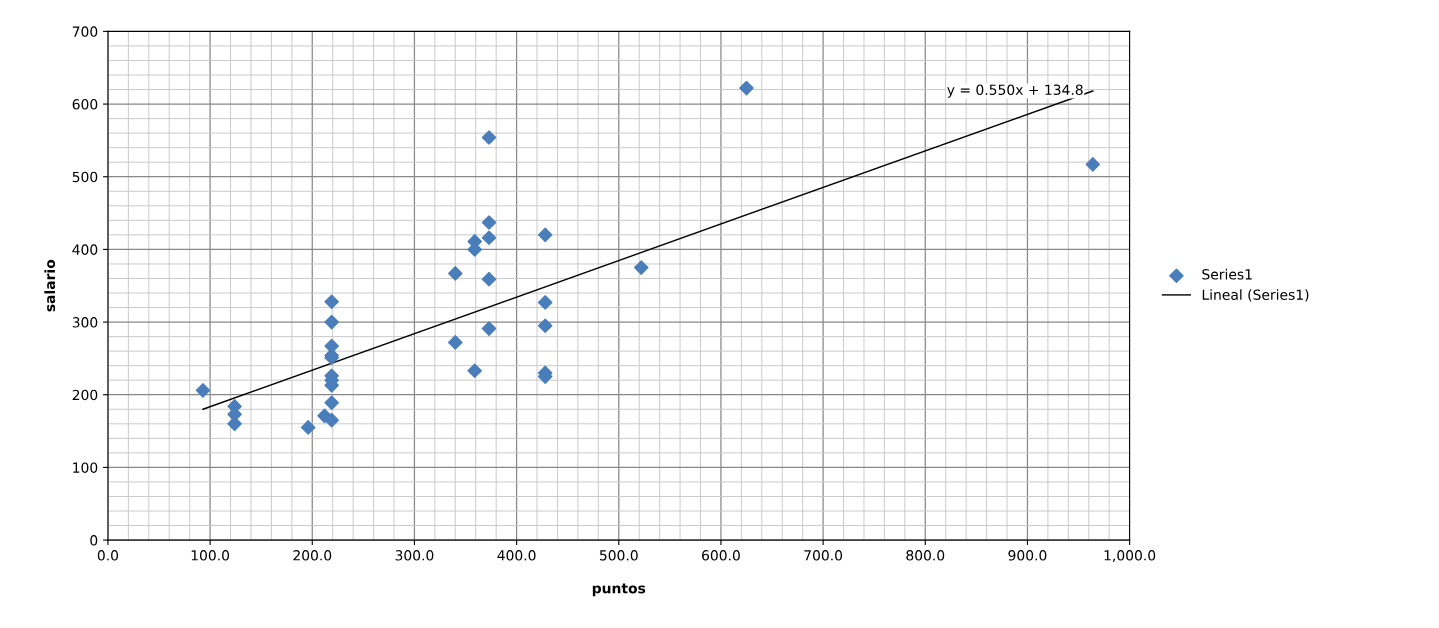 Image resolution: width=1439 pixels, height=628 pixels. Describe the element at coordinates (85, 104) in the screenshot. I see `y-tick-label: 600` at that location.